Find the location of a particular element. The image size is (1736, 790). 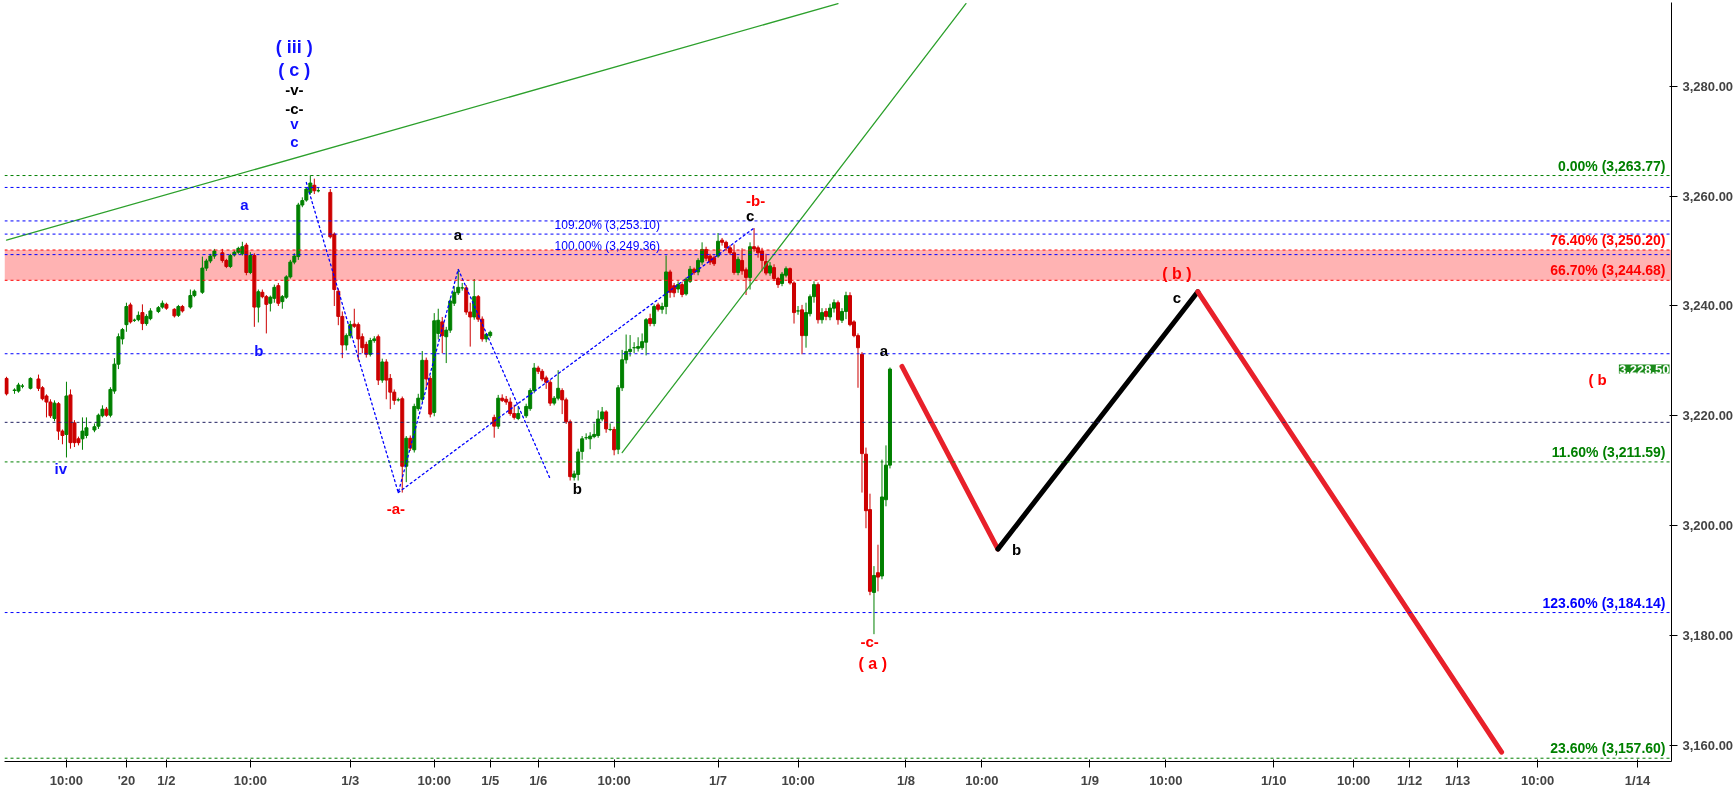

x-tick-label: 1/7 is located at coordinates (718, 780).